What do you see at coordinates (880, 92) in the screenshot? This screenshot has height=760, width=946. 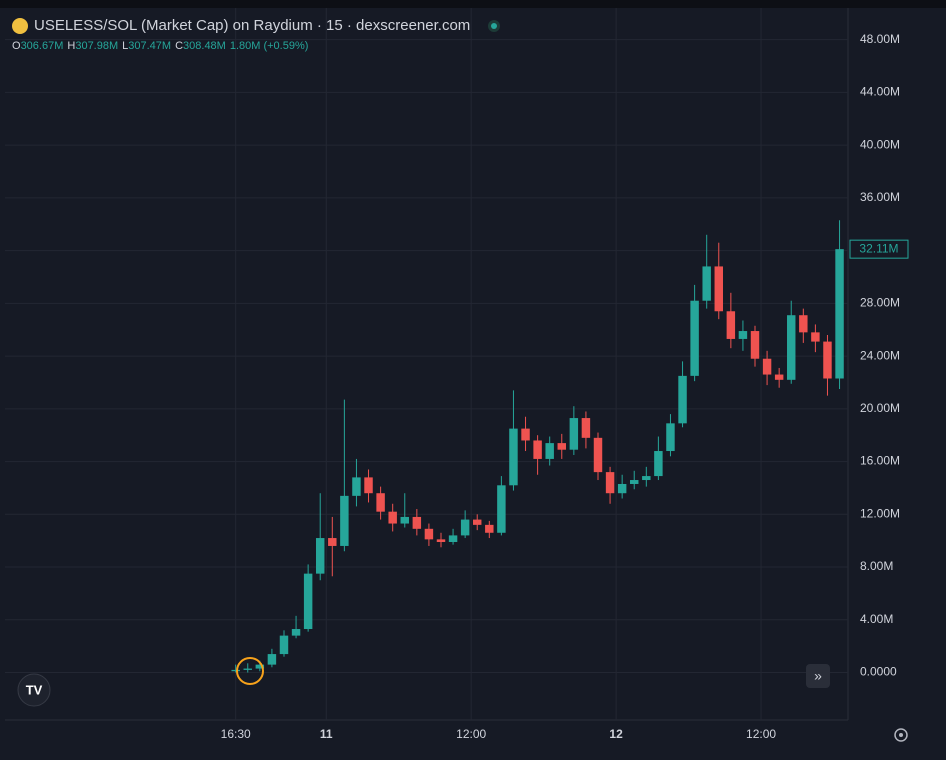 I see `y-tick-label: 44.00M` at bounding box center [880, 92].